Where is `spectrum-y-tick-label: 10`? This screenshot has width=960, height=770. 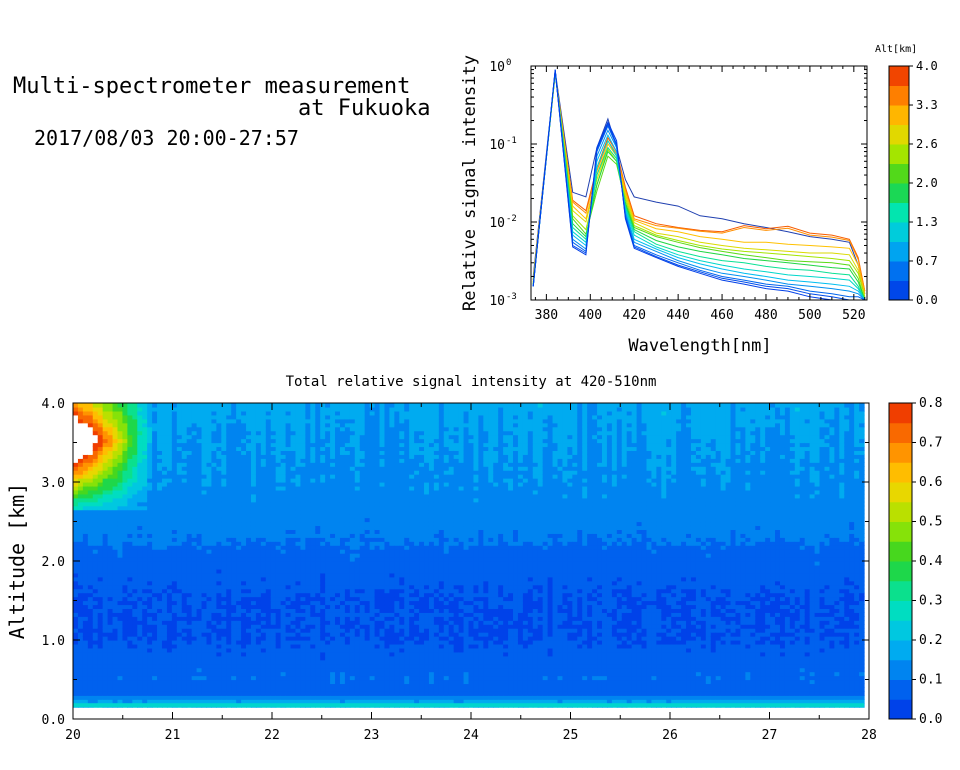 spectrum-y-tick-label: 10 is located at coordinates (497, 301).